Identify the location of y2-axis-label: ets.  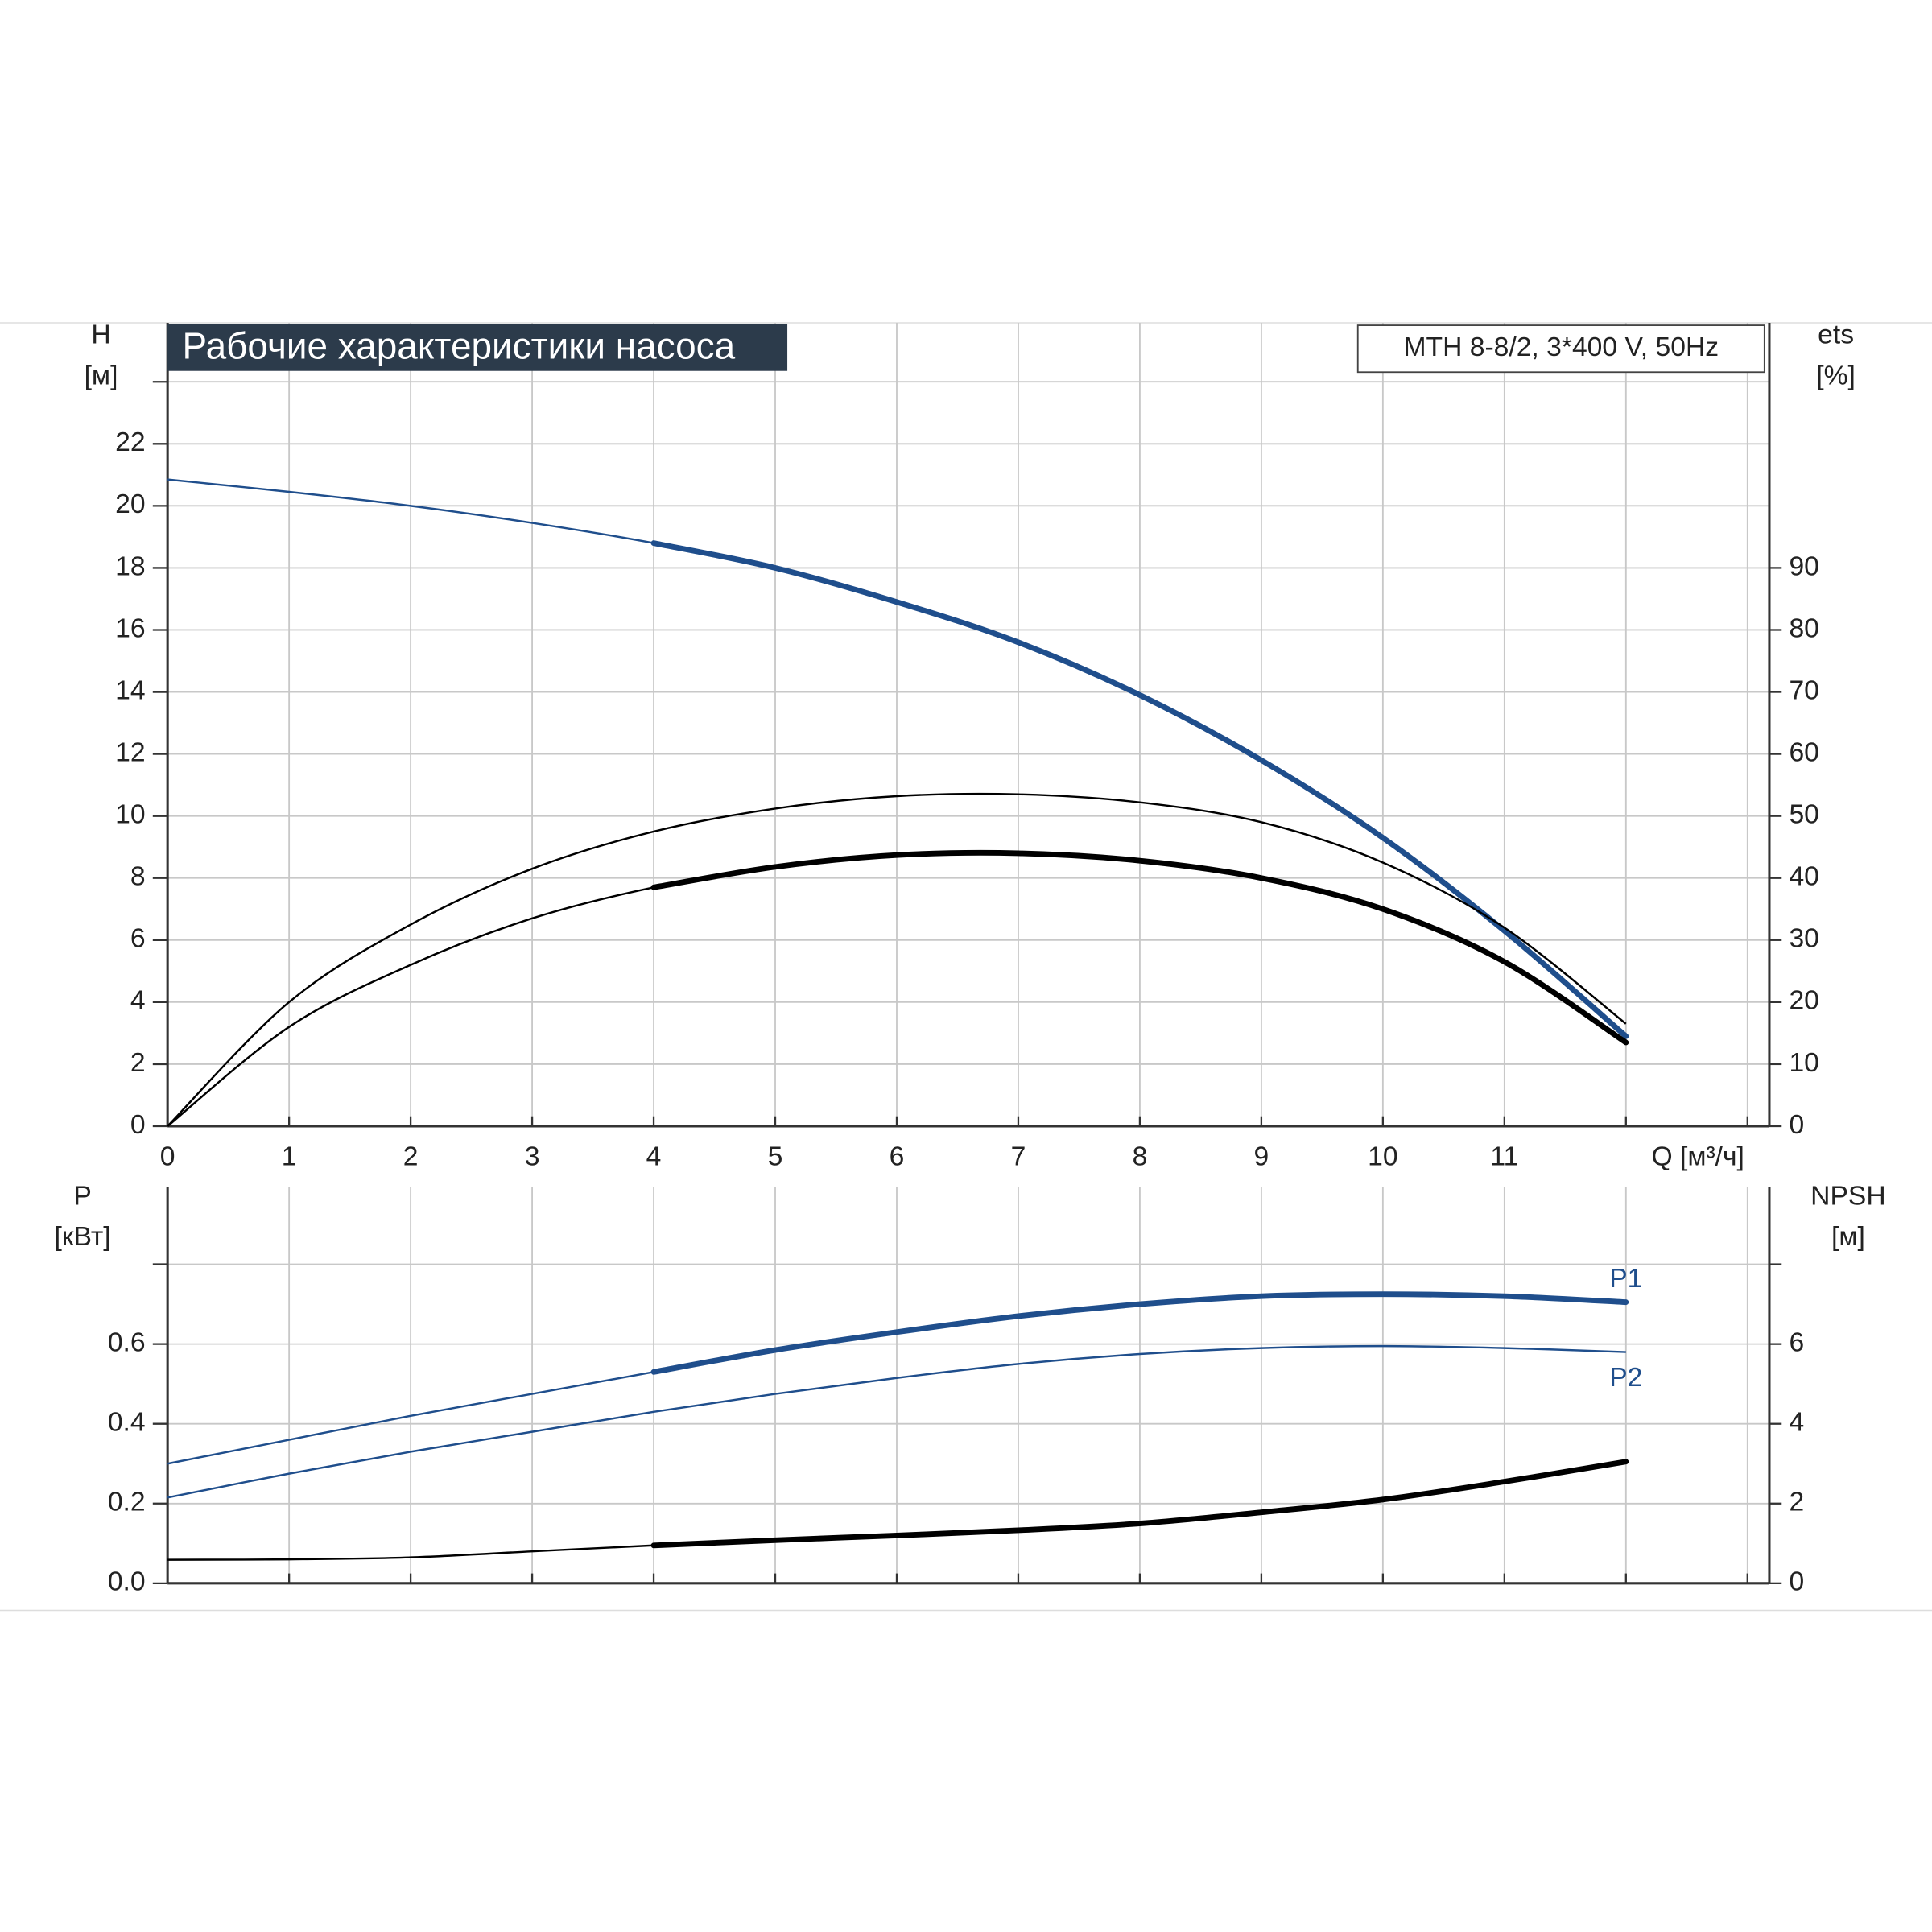
(1836, 335).